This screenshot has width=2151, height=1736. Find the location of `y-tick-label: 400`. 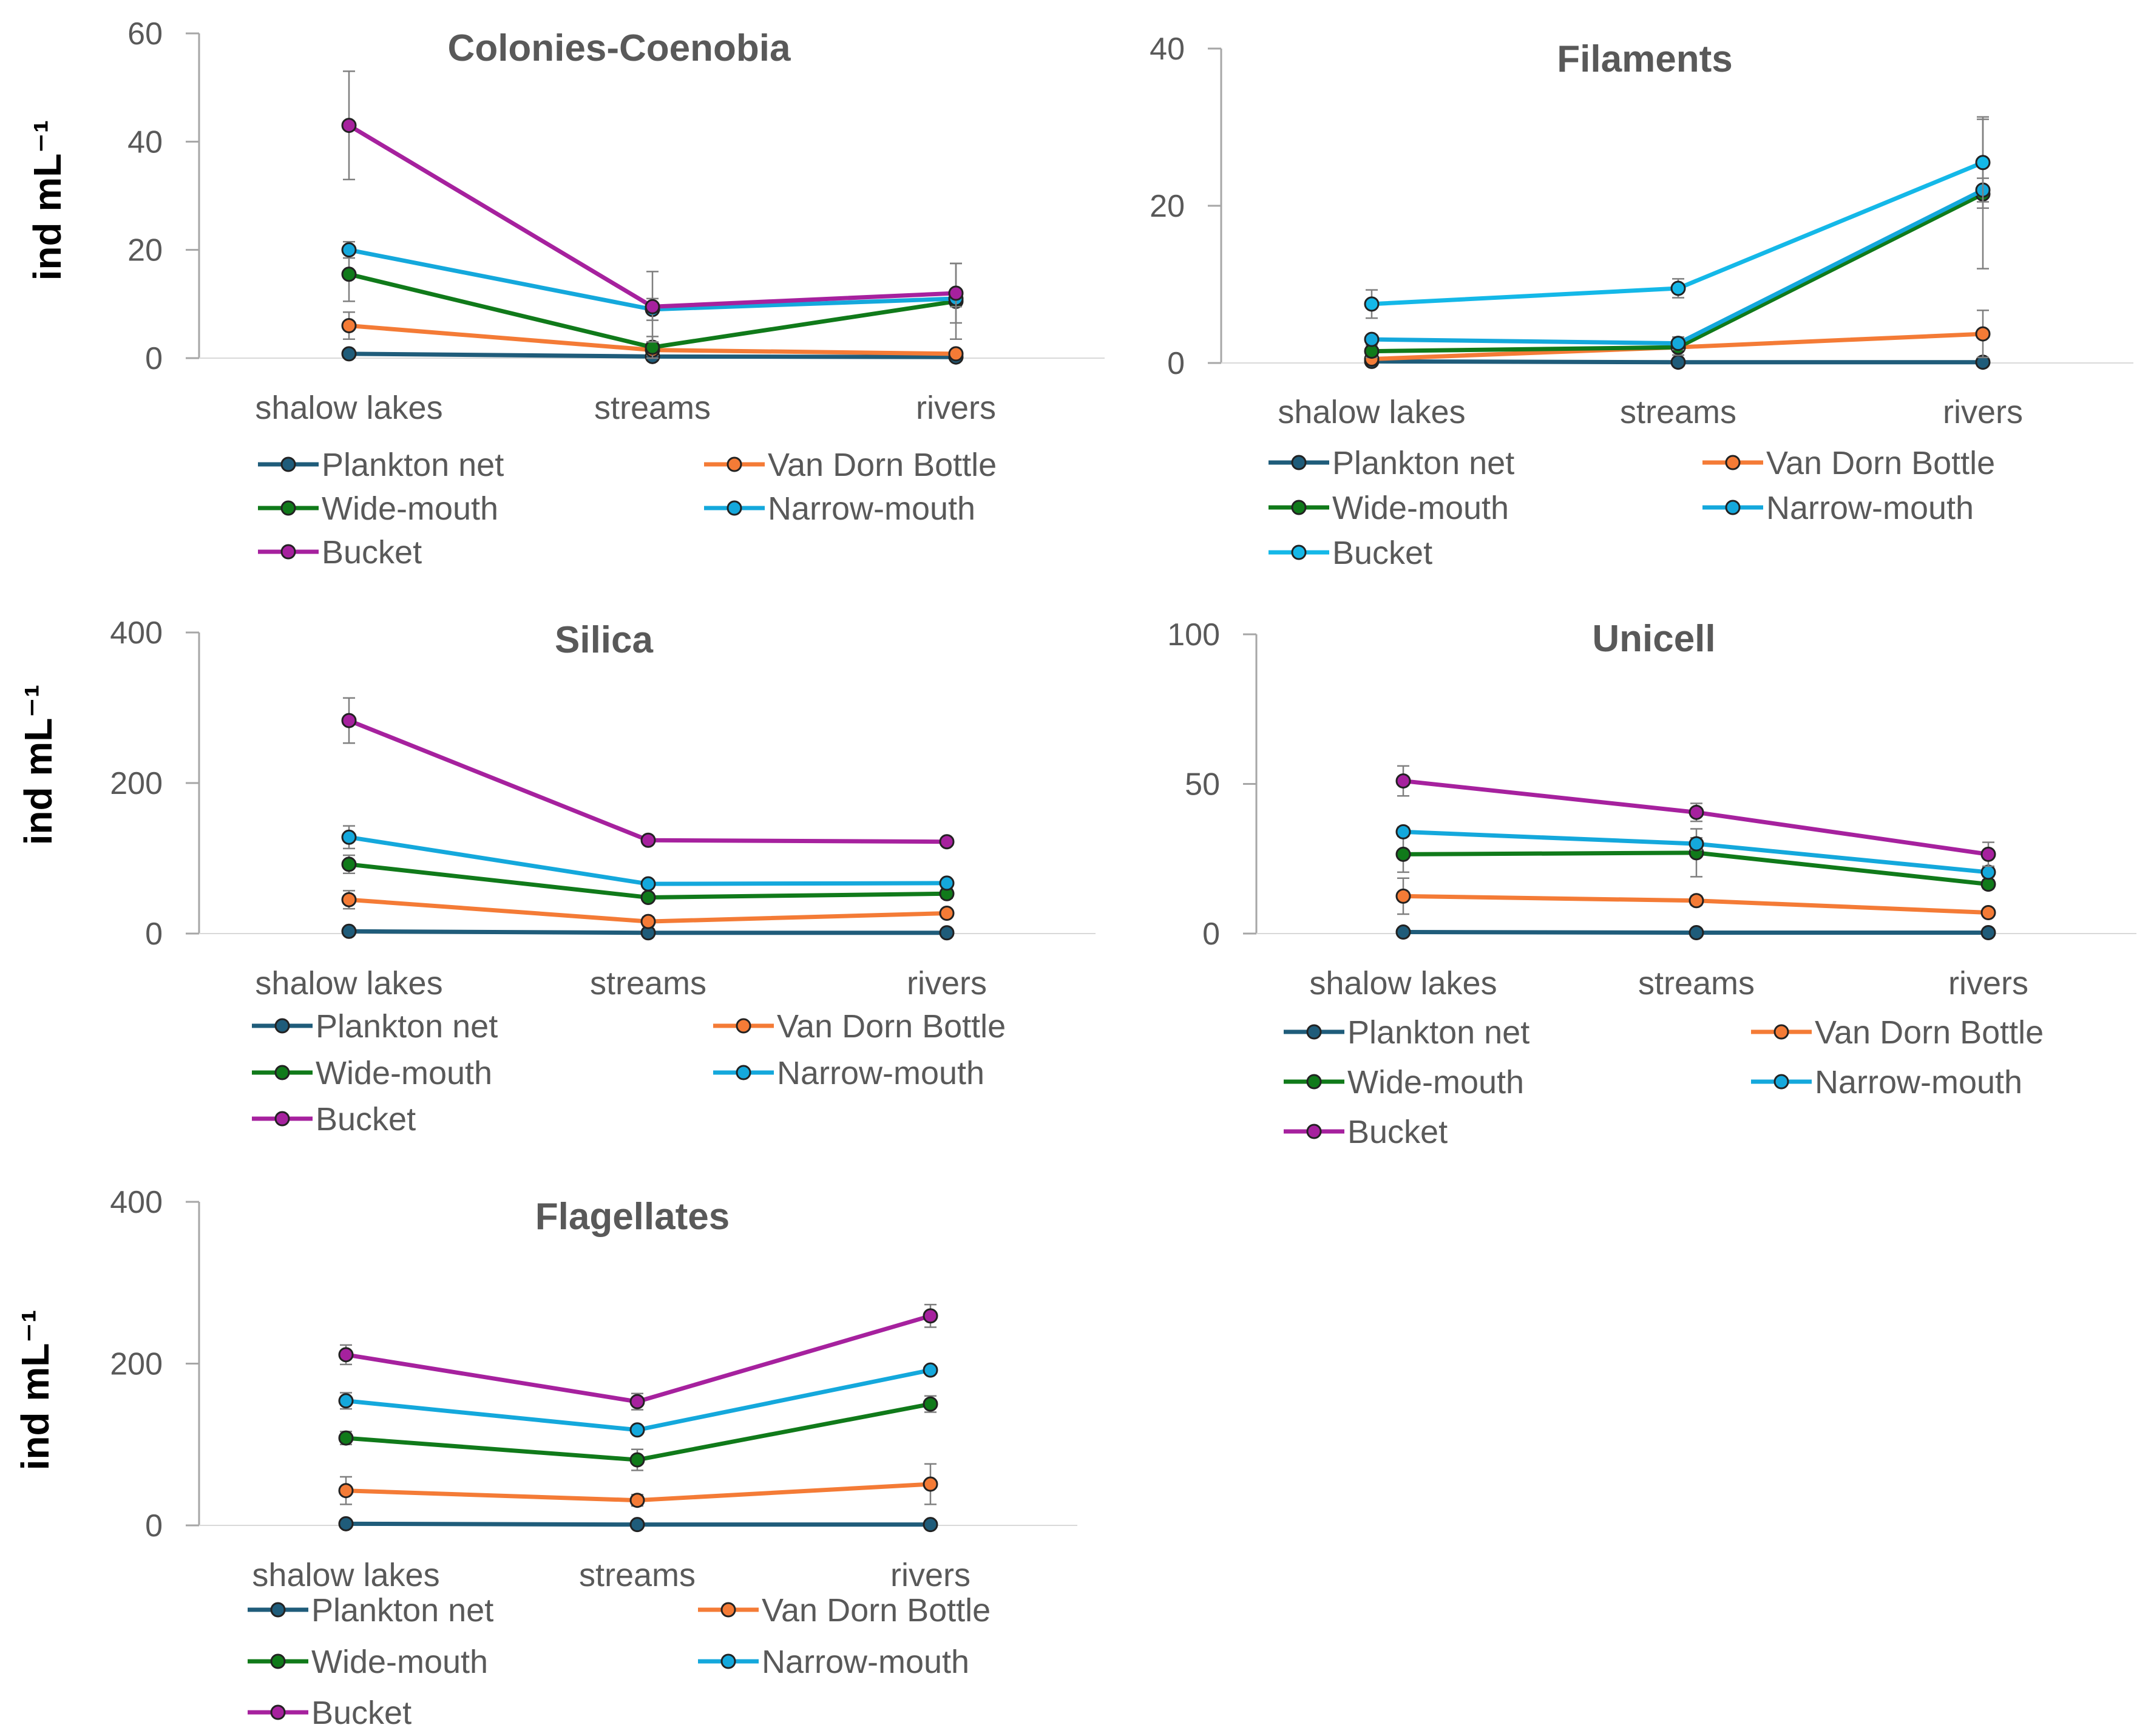

y-tick-label: 400 is located at coordinates (136, 633).